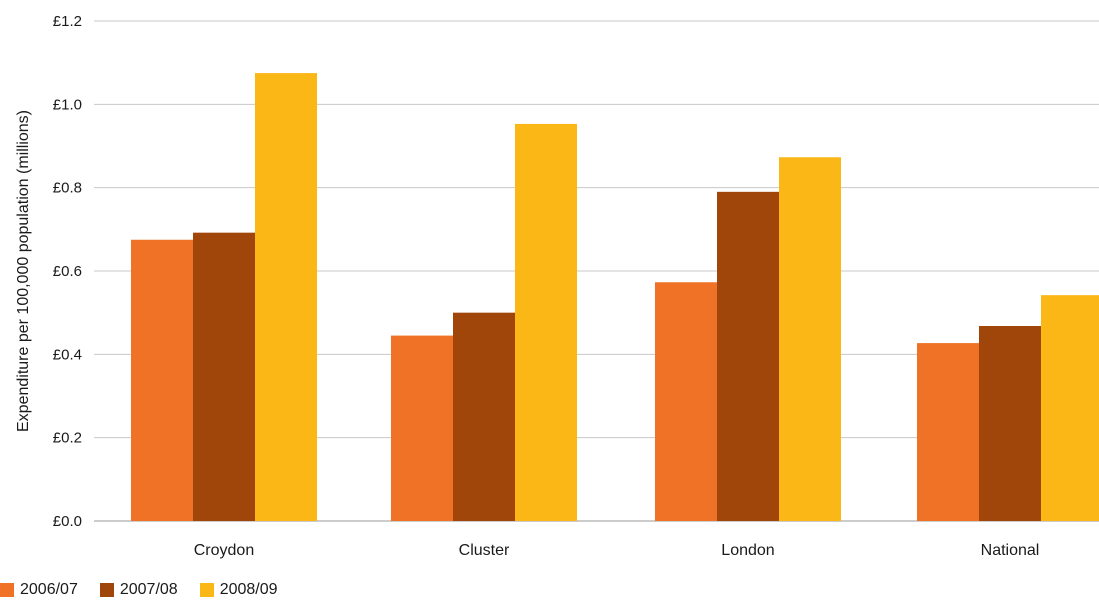 This screenshot has height=602, width=1099. I want to click on legend: 2006/07 2007/08 2008/09, so click(150, 590).